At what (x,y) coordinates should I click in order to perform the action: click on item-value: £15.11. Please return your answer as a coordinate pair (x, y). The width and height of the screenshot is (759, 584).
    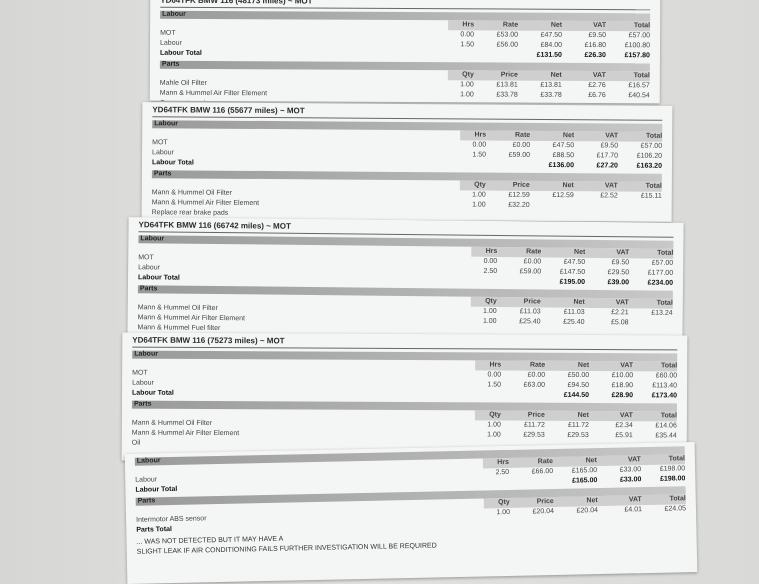
    Looking at the image, I should click on (651, 196).